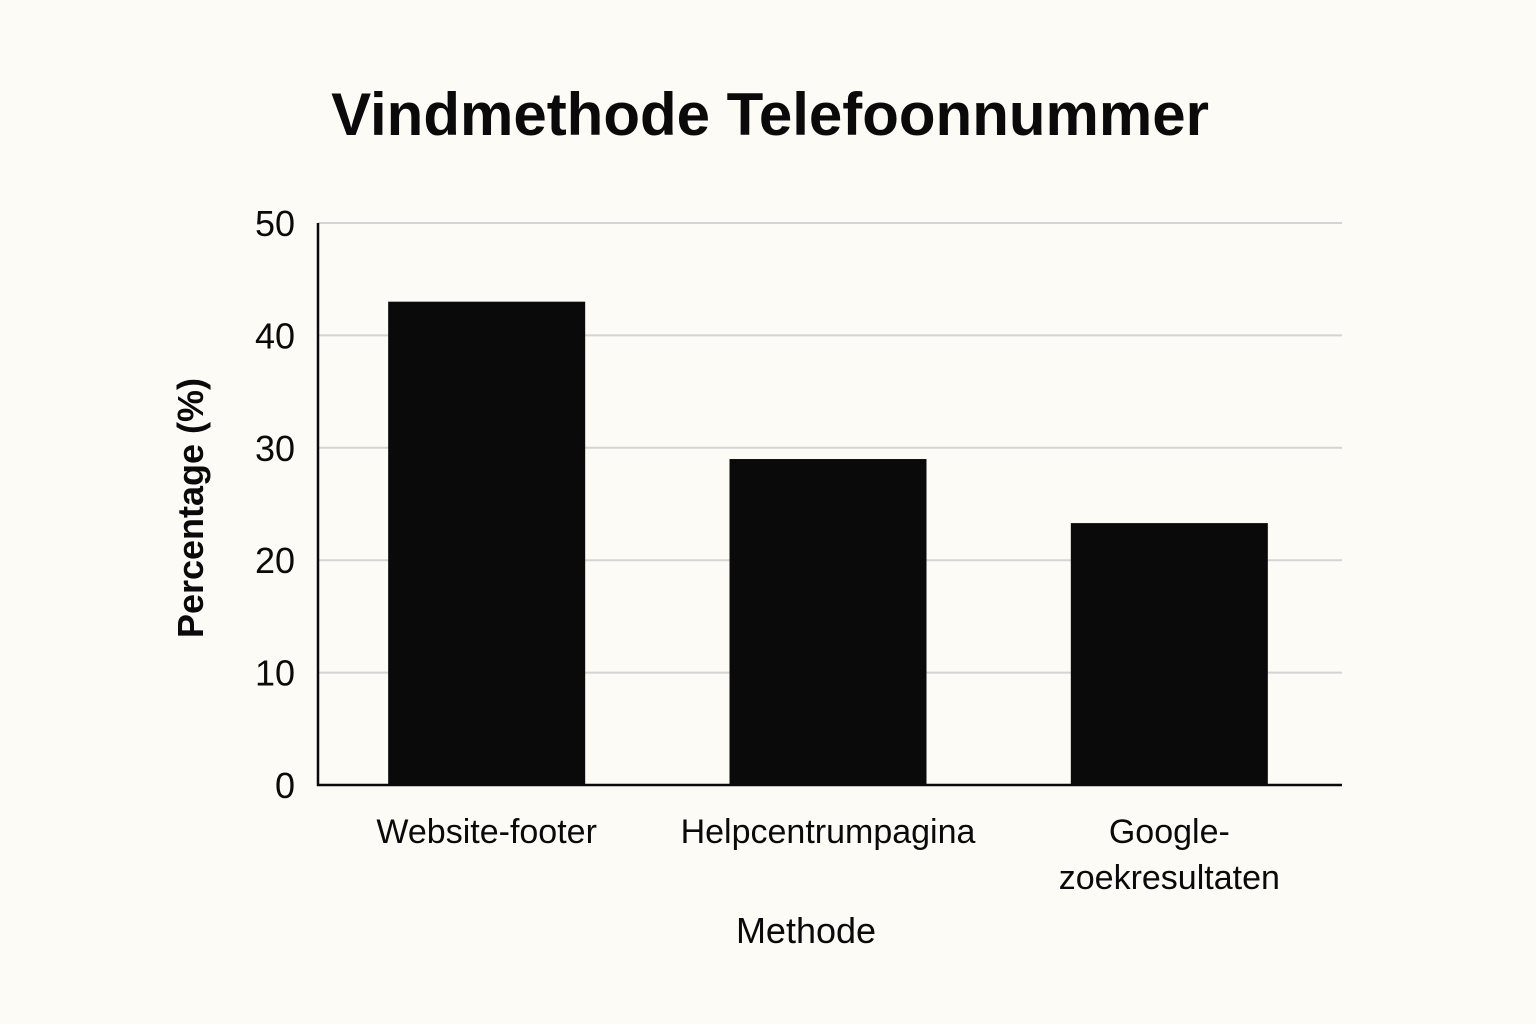 This screenshot has height=1024, width=1536. I want to click on x-category-label: Helpcentrumpagina, so click(828, 832).